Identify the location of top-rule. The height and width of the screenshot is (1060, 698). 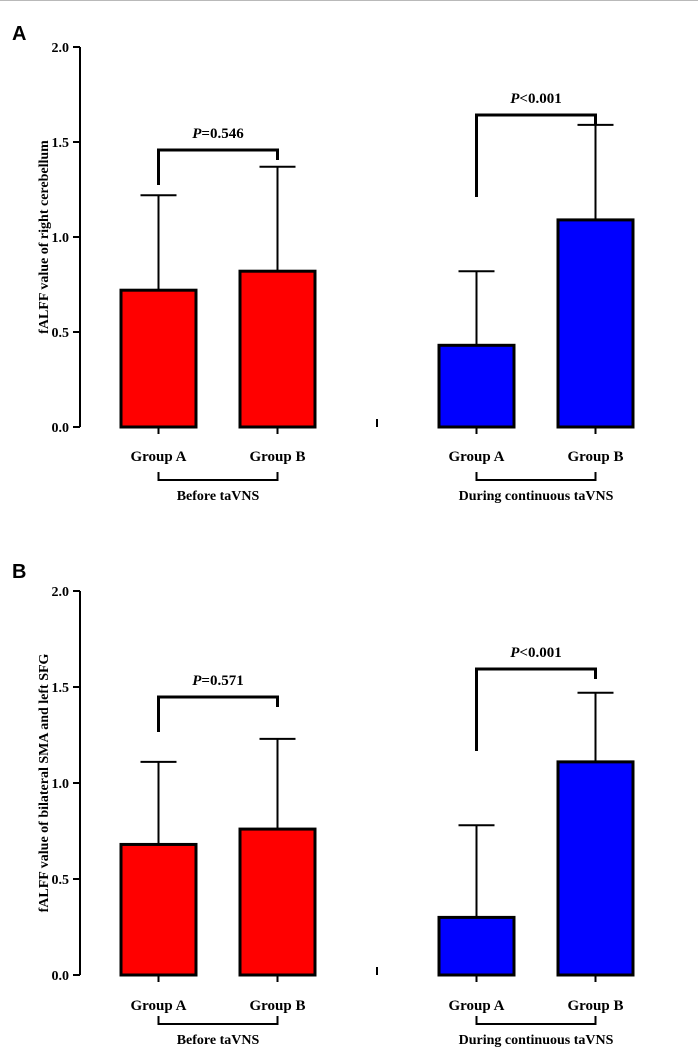
(349, 0).